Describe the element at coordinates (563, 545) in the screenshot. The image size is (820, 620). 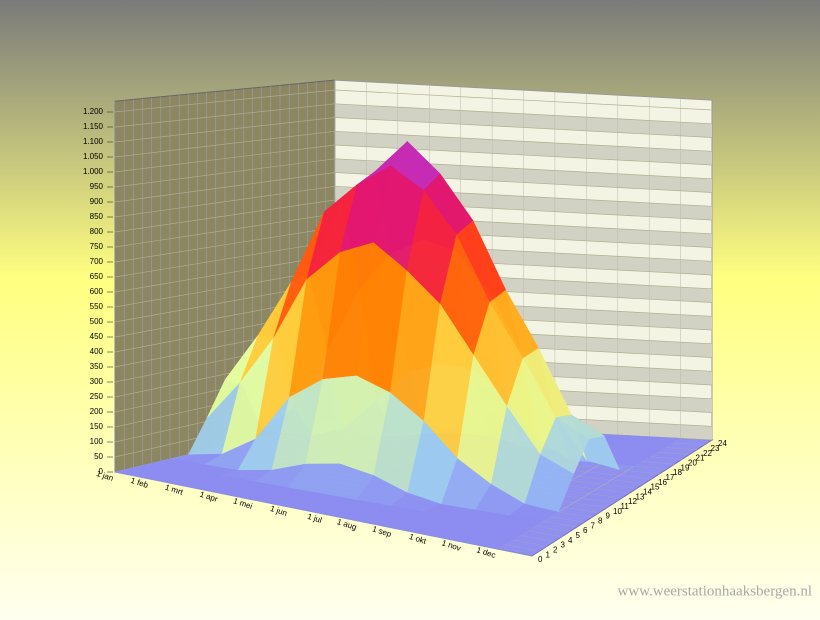
I see `z-tick-label: 3` at that location.